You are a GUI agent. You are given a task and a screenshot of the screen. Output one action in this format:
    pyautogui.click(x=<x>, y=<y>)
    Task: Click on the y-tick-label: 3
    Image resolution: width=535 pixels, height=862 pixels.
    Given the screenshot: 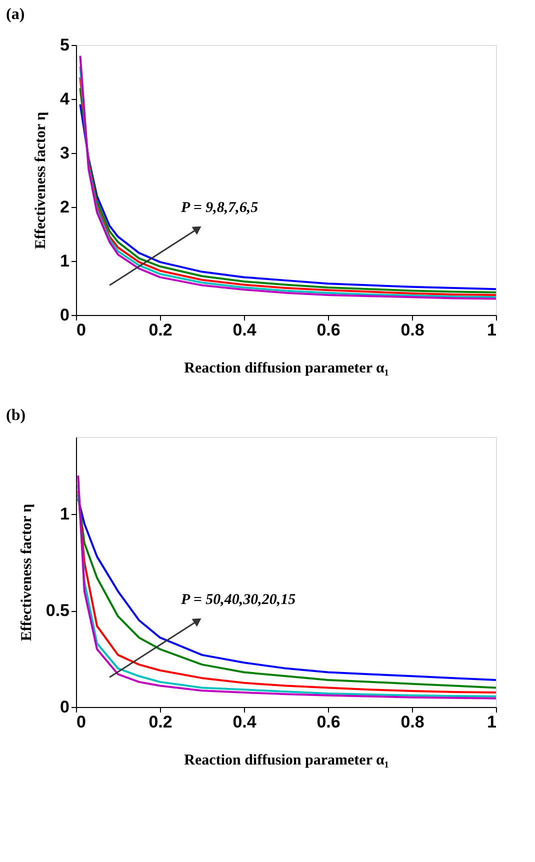 What is the action you would take?
    pyautogui.click(x=65, y=153)
    